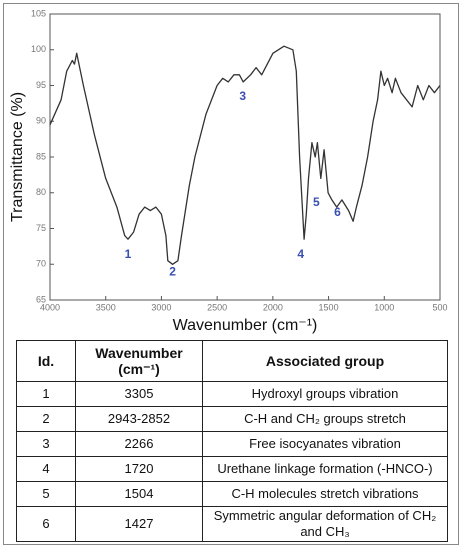 The height and width of the screenshot is (550, 464). What do you see at coordinates (46, 444) in the screenshot?
I see `table-cell: 3` at bounding box center [46, 444].